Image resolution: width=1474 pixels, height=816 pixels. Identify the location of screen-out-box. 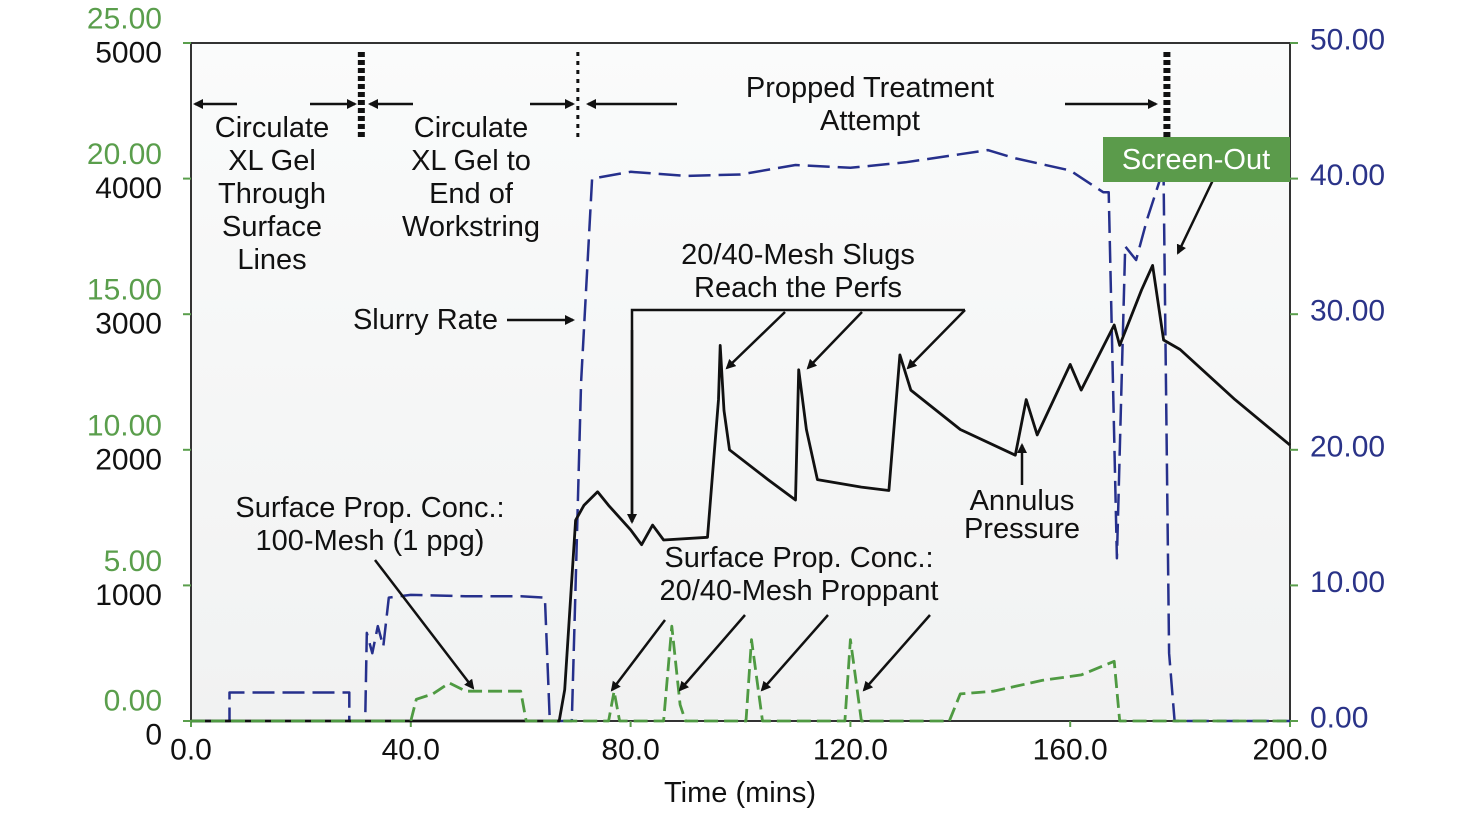
(1196, 159).